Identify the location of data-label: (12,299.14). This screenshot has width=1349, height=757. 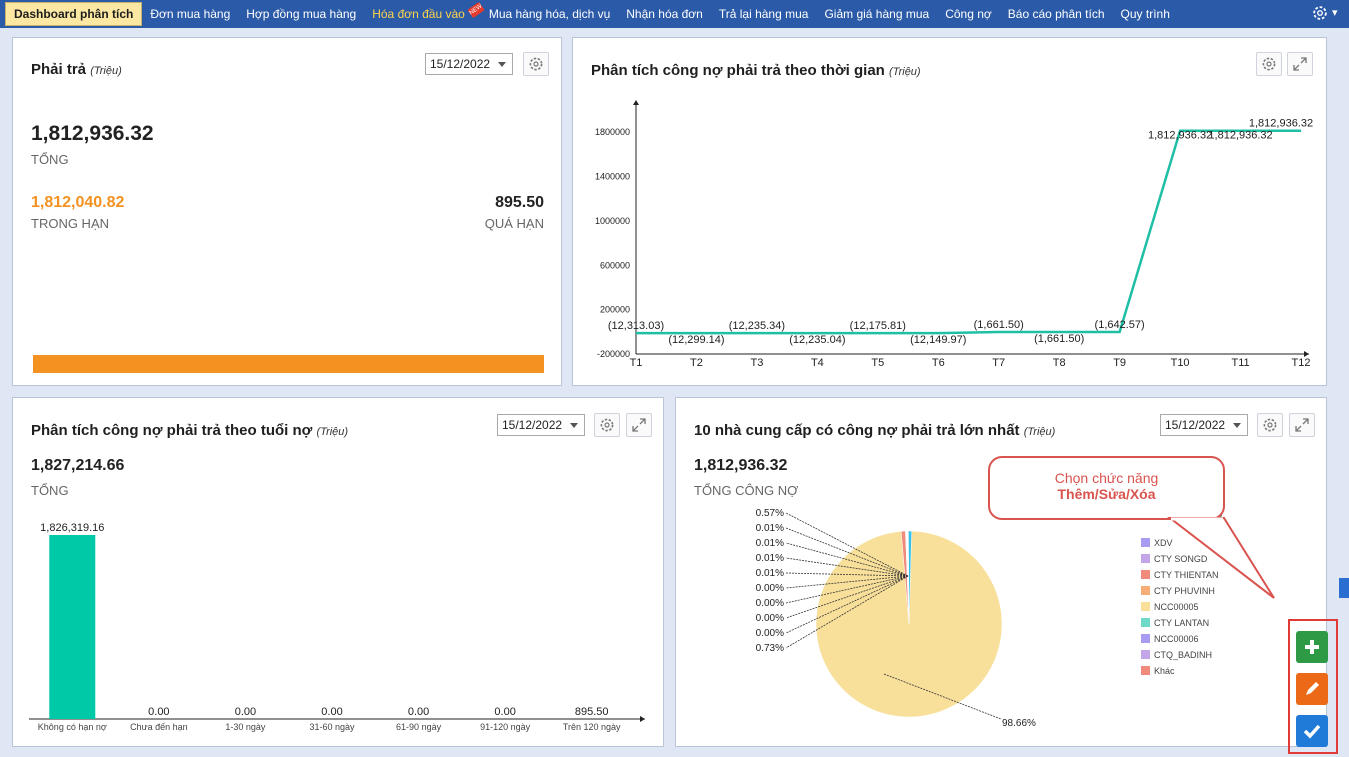
(696, 340).